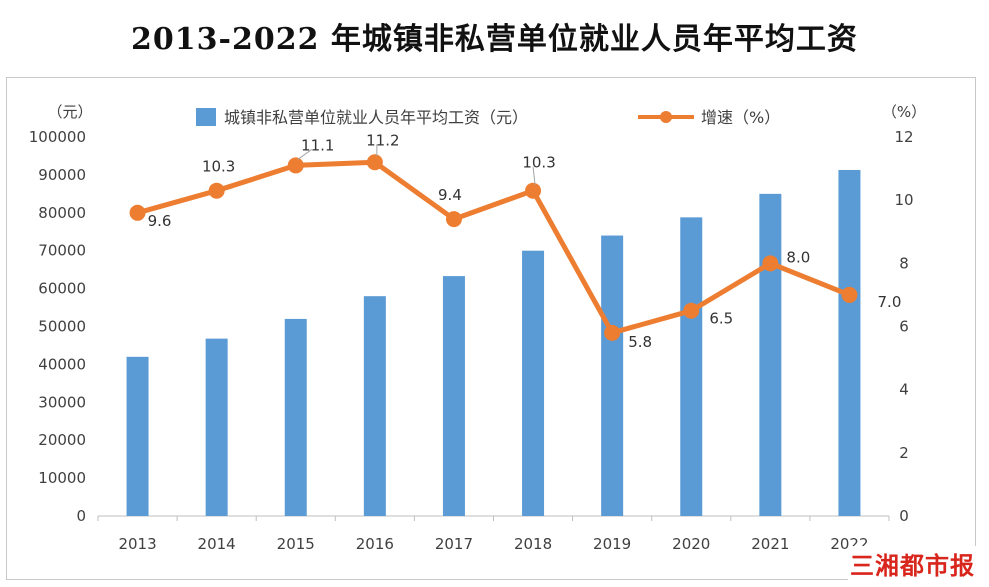  Describe the element at coordinates (218, 167) in the screenshot. I see `growth-data-label-2014: 10.3` at that location.